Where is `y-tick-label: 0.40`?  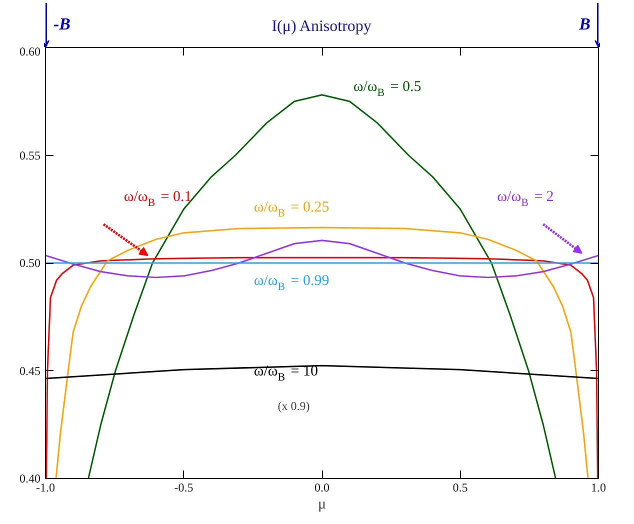
y-tick-label: 0.40 is located at coordinates (30, 479).